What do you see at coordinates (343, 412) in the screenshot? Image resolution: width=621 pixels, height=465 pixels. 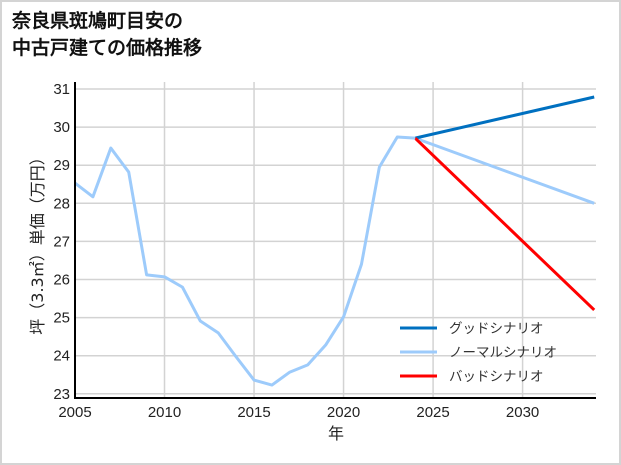 I see `x-tick-label: 2020` at bounding box center [343, 412].